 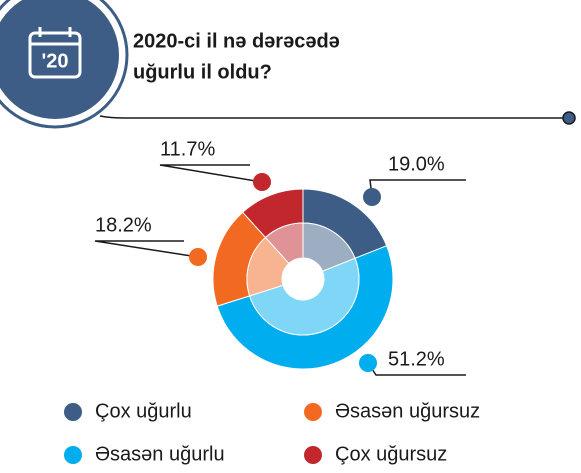 I want to click on legend-label: Əsasən uğurlu, so click(x=160, y=454).